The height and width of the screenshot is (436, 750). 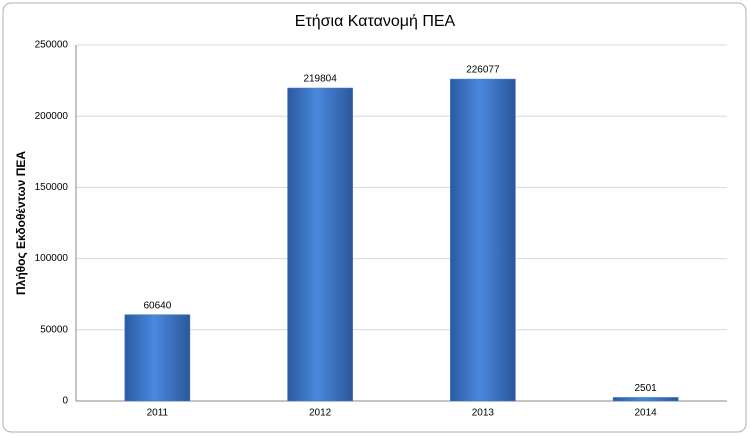 I want to click on data-label: 60640, so click(x=157, y=305).